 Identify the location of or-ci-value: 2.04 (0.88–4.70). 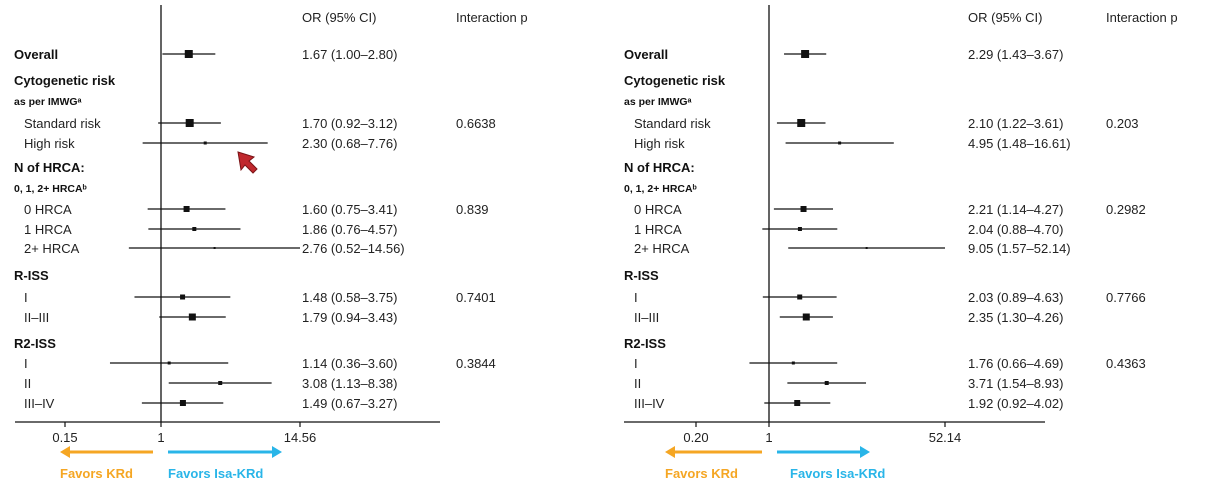
(1015, 229).